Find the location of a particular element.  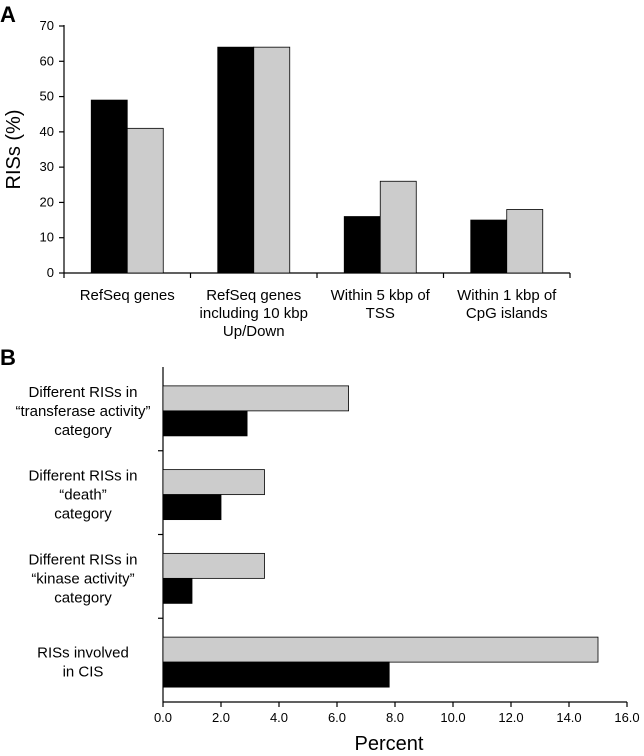

x-category-label: Up/Down is located at coordinates (254, 331).